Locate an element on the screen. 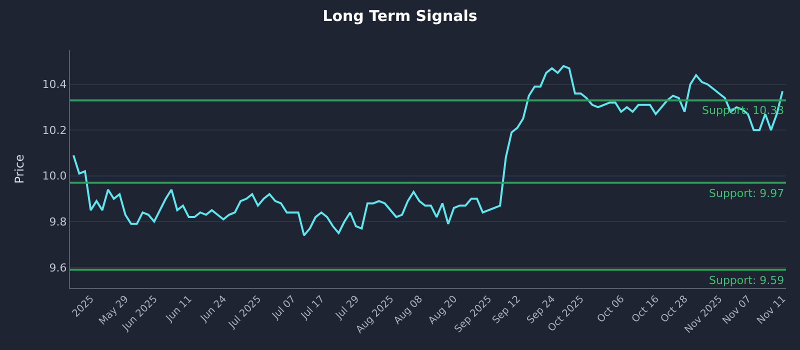 This screenshot has width=800, height=350. y-tick-label: 10.2 is located at coordinates (54, 130).